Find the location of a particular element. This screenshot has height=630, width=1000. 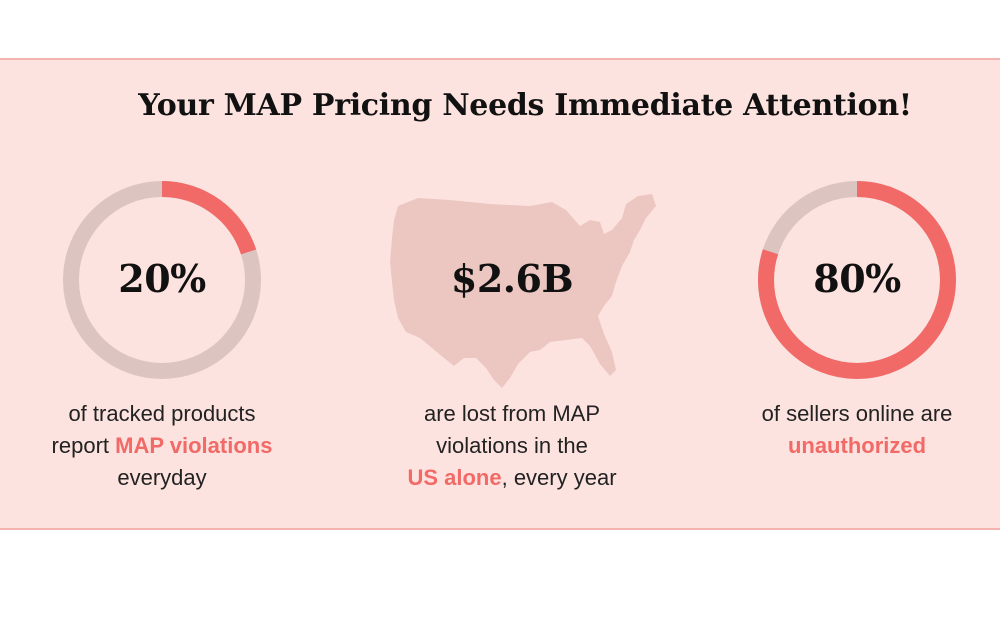

stat-caption: of sellers online are unauthorized is located at coordinates (857, 430).